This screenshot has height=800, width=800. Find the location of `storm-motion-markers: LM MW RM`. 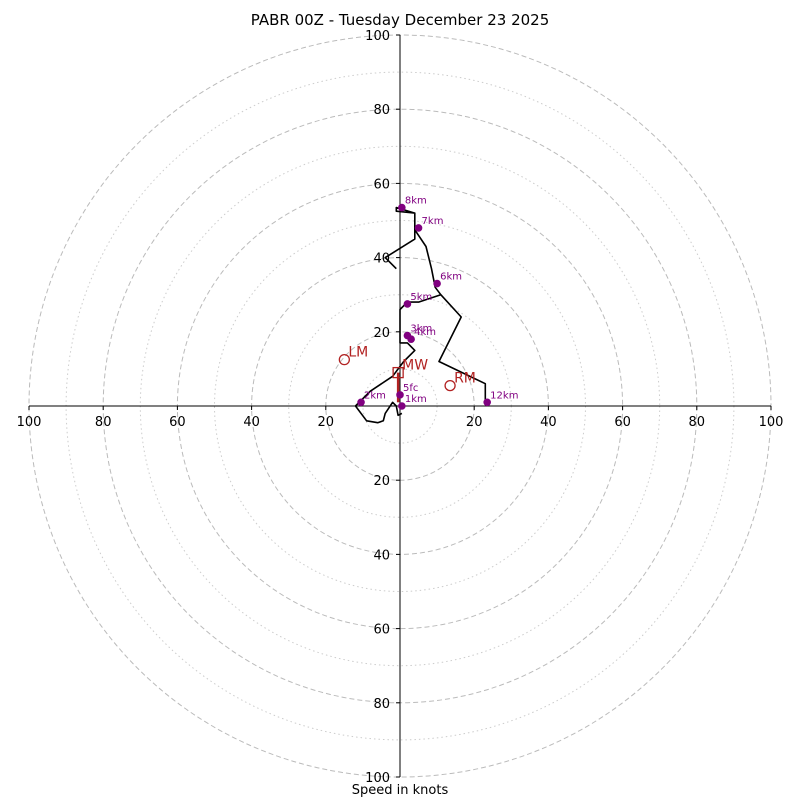

storm-motion-markers: LM MW RM is located at coordinates (407, 374).